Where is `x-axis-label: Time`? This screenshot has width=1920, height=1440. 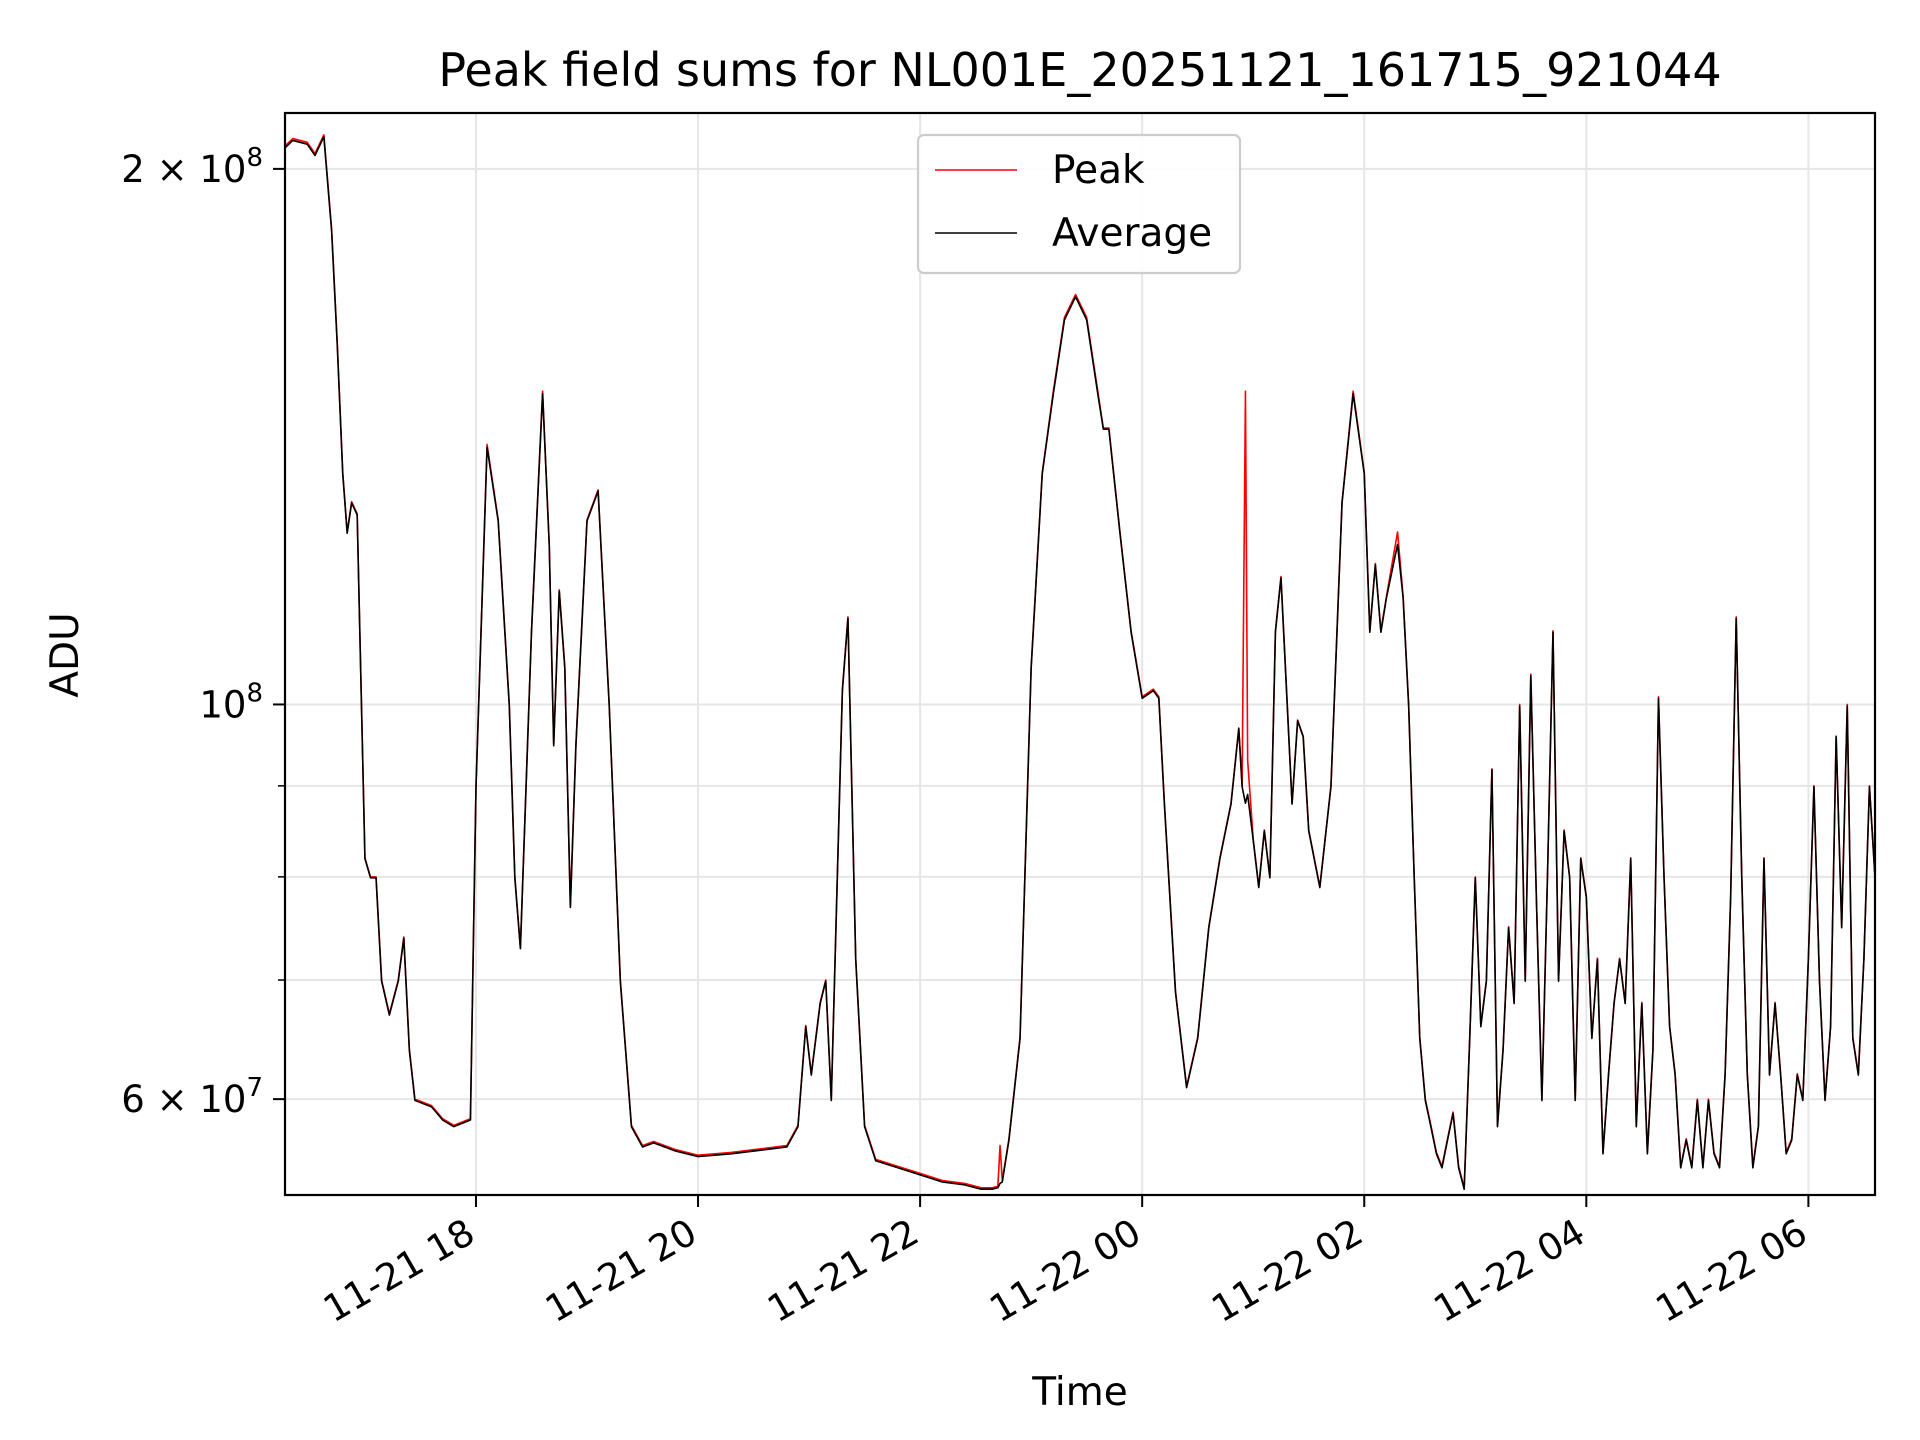 x-axis-label: Time is located at coordinates (1079, 1392).